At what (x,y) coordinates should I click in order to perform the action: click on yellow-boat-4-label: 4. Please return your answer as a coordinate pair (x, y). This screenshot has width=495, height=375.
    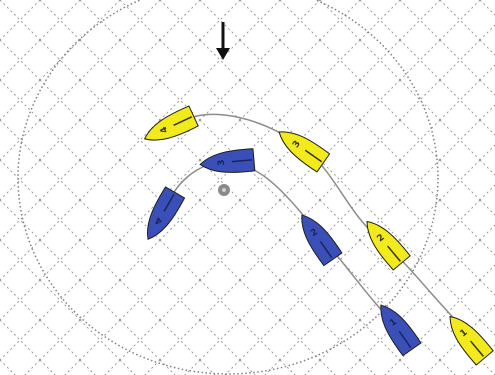
    Looking at the image, I should click on (165, 130).